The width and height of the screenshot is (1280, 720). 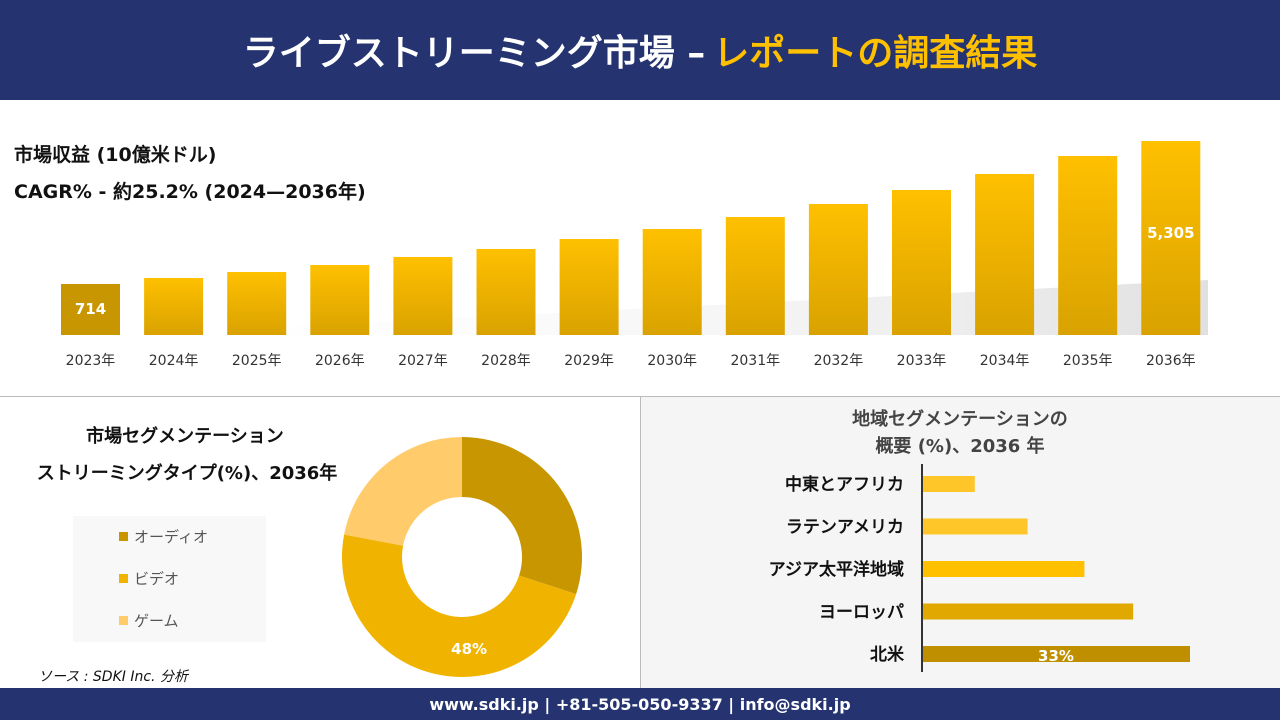 I want to click on revenue-title: 市場収益 (10億米ドル), so click(x=115, y=155).